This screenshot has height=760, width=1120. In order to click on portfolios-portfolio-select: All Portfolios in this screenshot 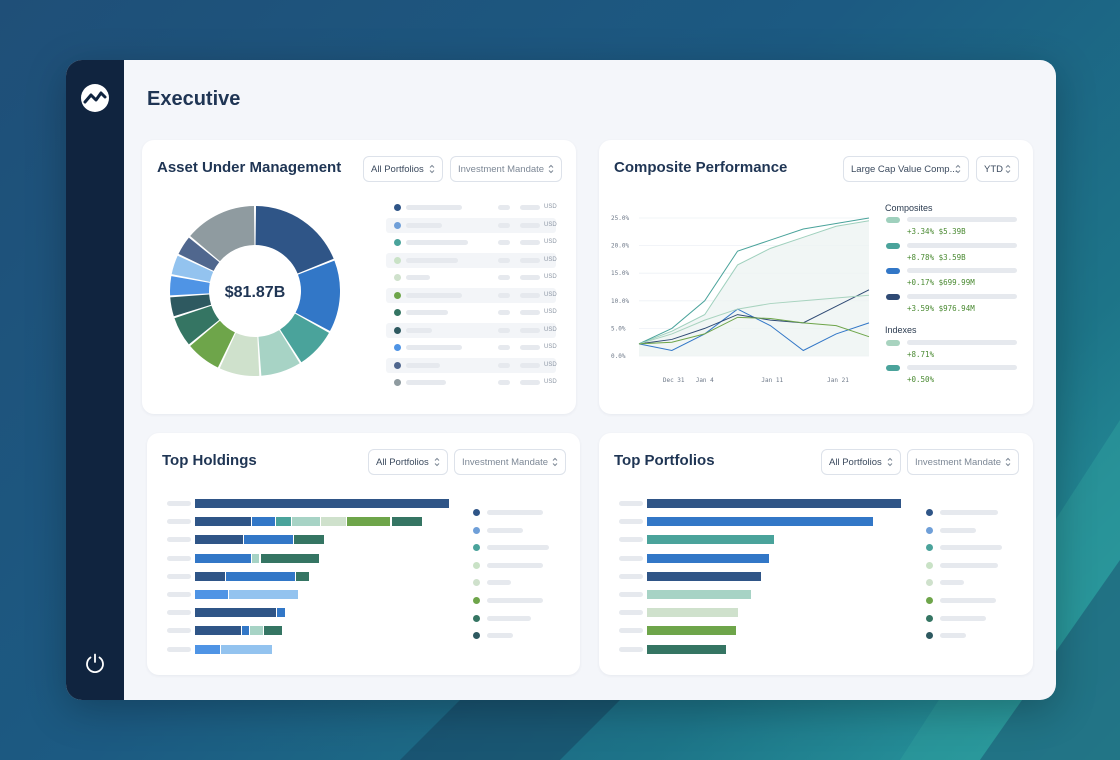, I will do `click(861, 462)`.